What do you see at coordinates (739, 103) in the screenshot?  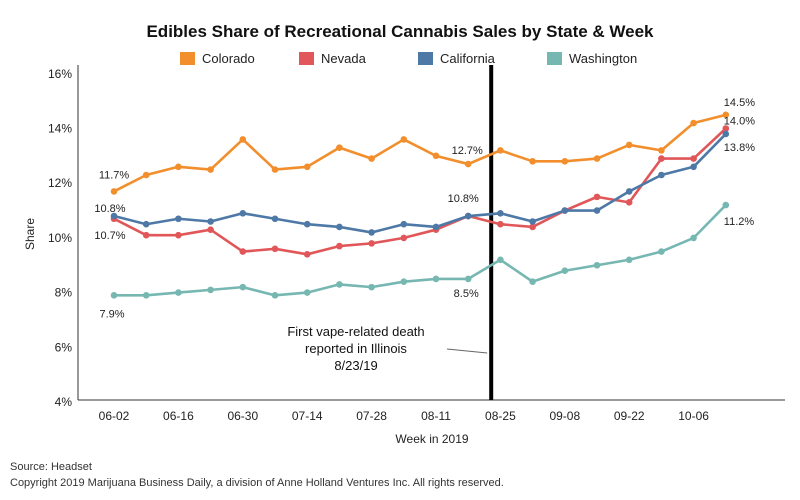 I see `data-label: 14.5%` at bounding box center [739, 103].